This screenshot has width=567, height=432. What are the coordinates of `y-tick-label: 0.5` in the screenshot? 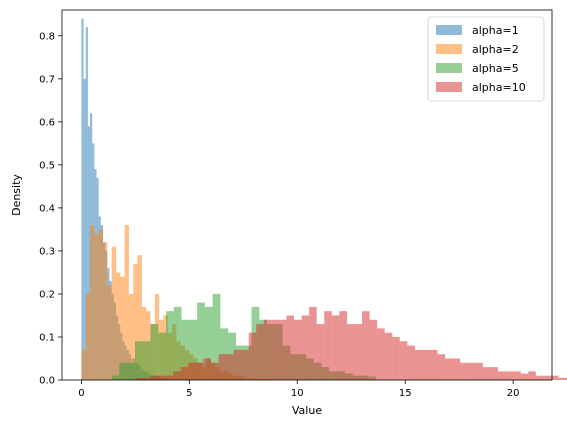 It's located at (47, 165).